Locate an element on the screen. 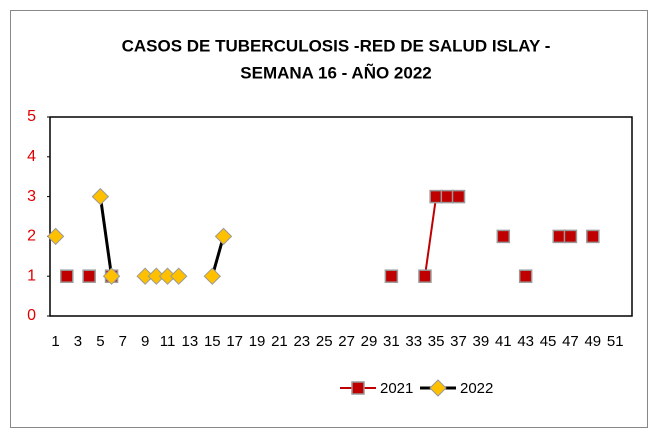 The height and width of the screenshot is (428, 657). legend-label: 2021 is located at coordinates (396, 388).